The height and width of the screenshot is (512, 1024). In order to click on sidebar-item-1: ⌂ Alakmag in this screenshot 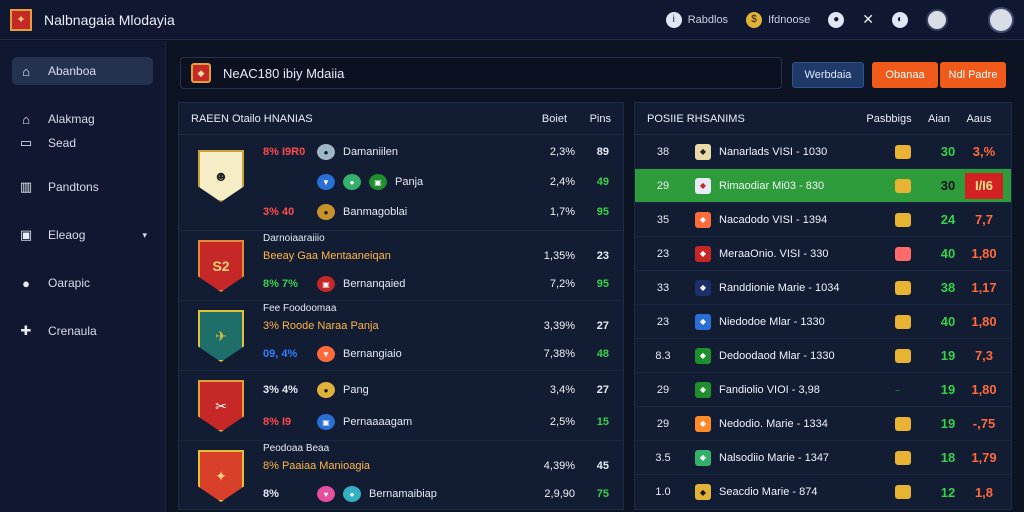, I will do `click(82, 119)`.